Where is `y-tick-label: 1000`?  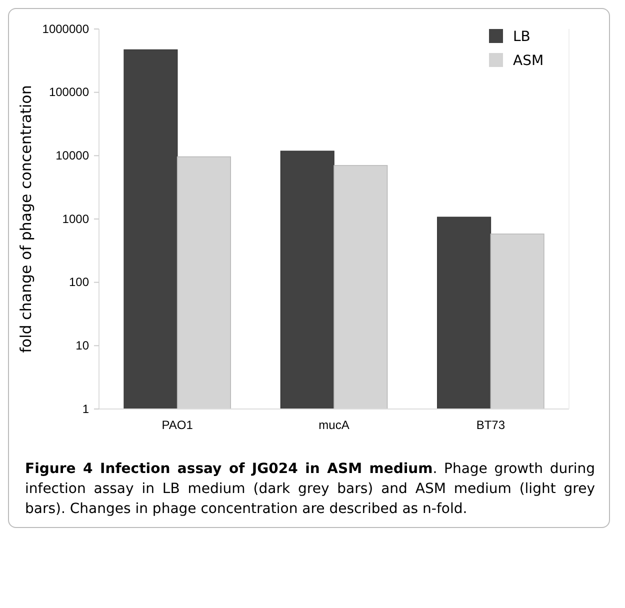
y-tick-label: 1000 is located at coordinates (76, 219).